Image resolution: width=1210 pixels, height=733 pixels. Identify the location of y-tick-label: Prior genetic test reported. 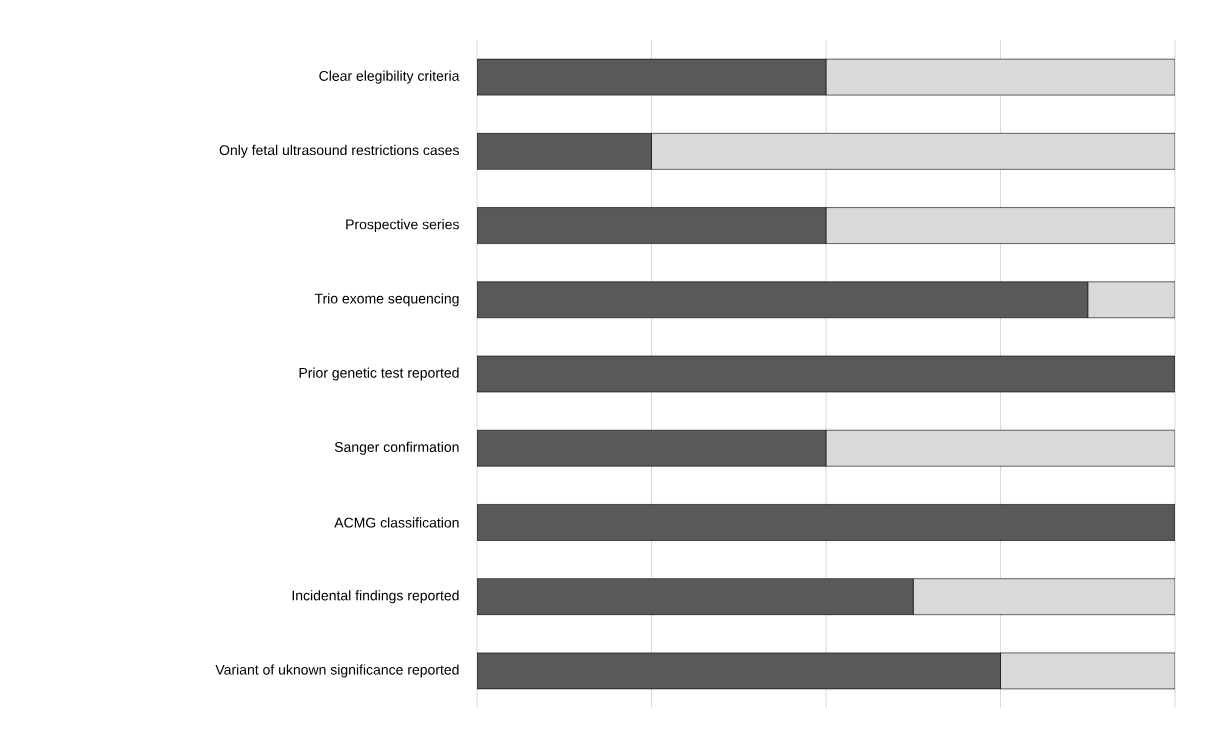
(379, 374).